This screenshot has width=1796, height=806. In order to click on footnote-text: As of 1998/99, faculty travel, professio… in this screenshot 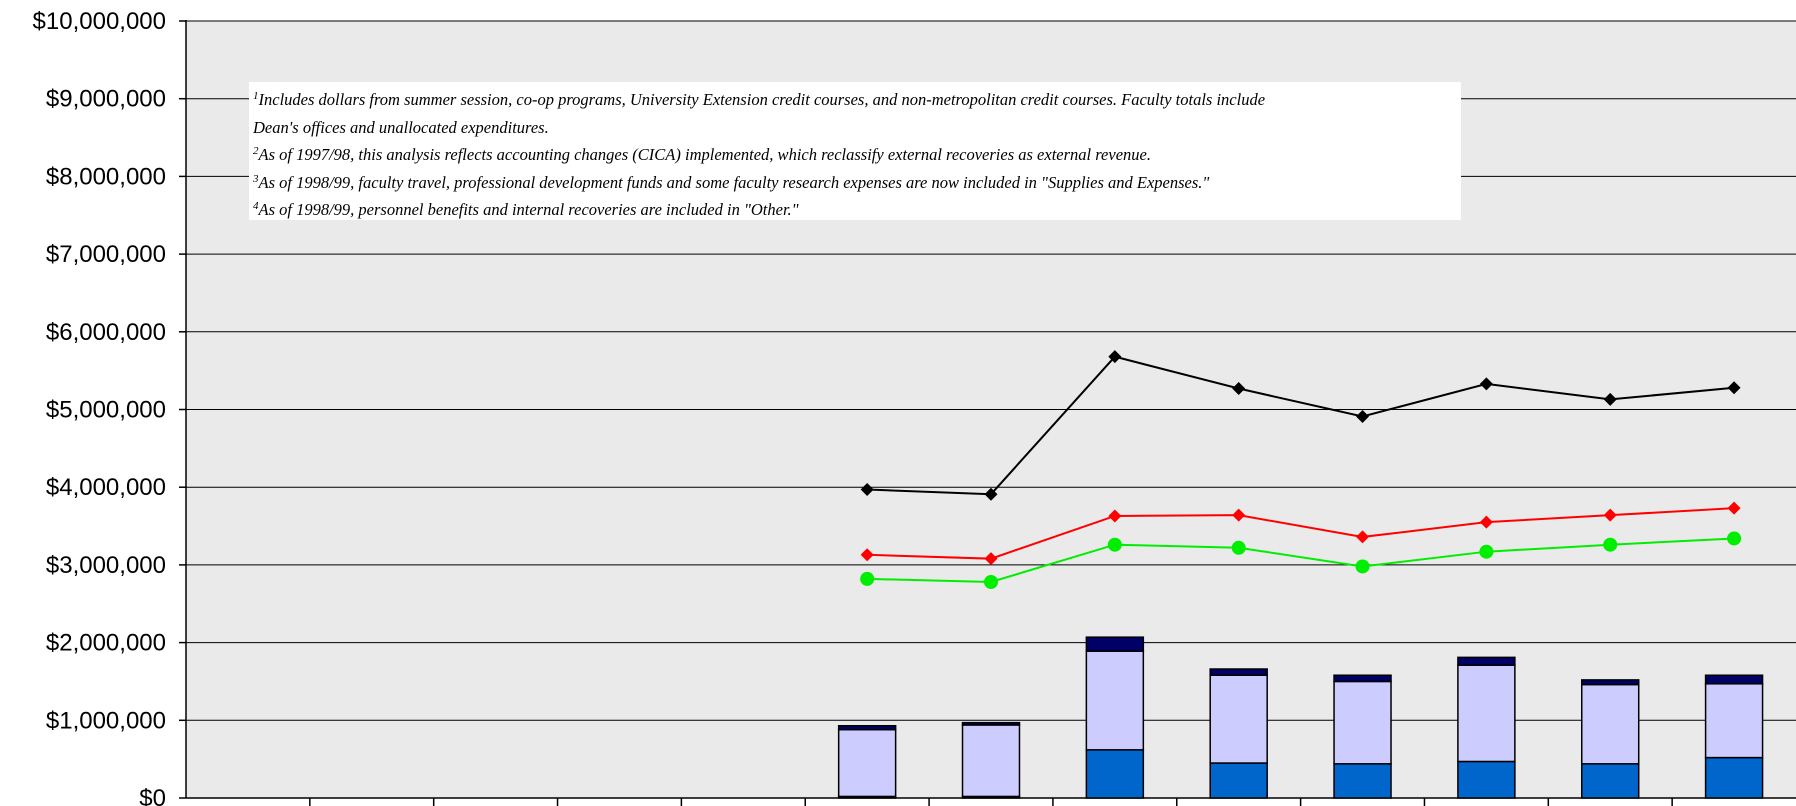, I will do `click(734, 182)`.